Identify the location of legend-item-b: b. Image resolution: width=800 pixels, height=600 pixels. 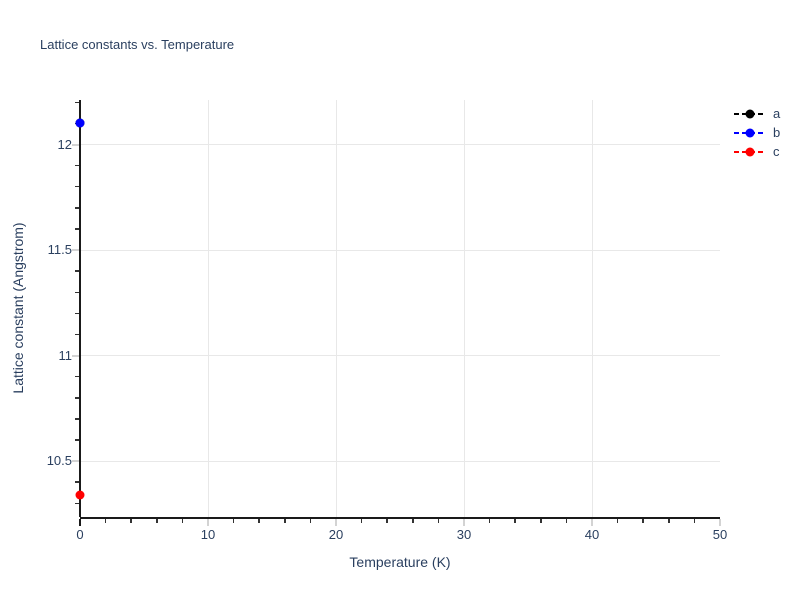
(756, 132).